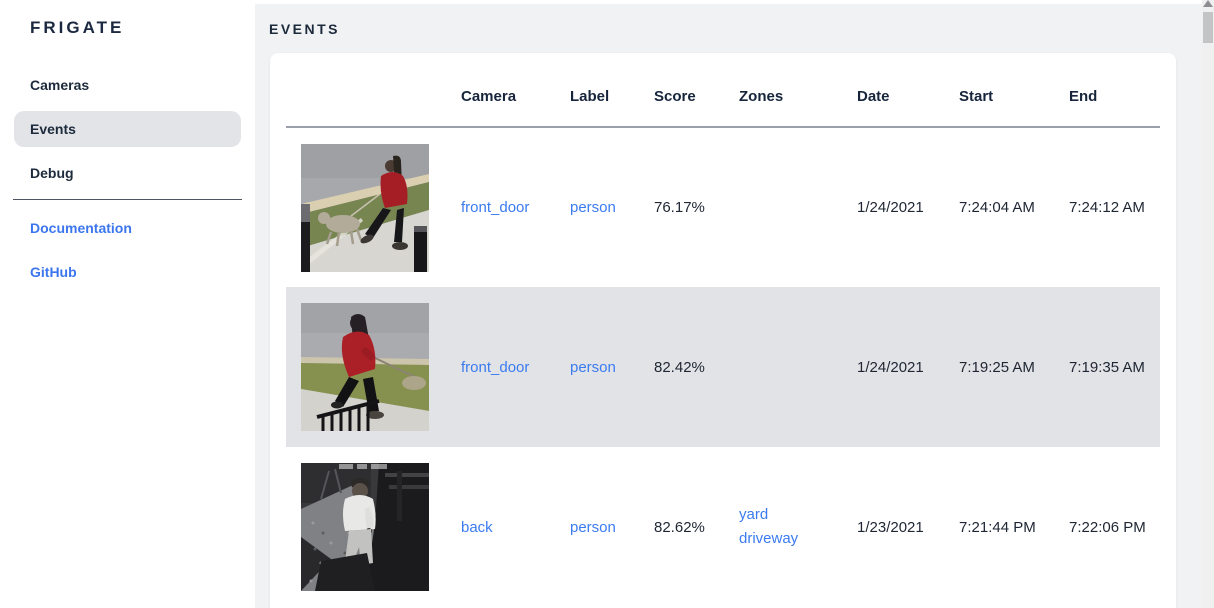 The image size is (1214, 608). What do you see at coordinates (127, 199) in the screenshot?
I see `sidebar-divider` at bounding box center [127, 199].